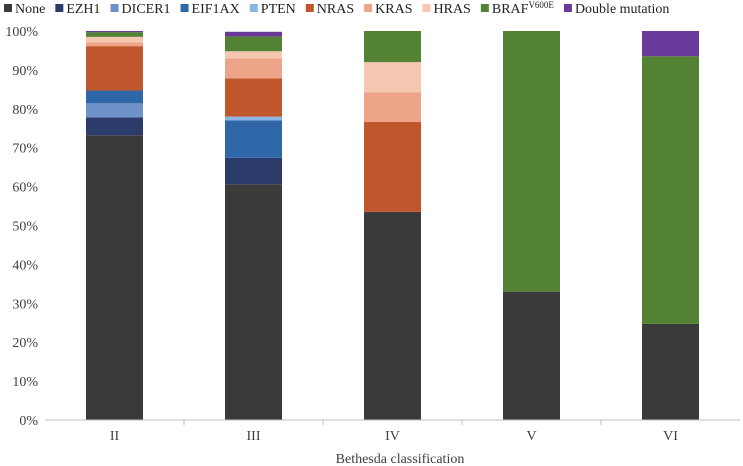  Describe the element at coordinates (114, 110) in the screenshot. I see `bar-segment-ii-dicer1` at that location.